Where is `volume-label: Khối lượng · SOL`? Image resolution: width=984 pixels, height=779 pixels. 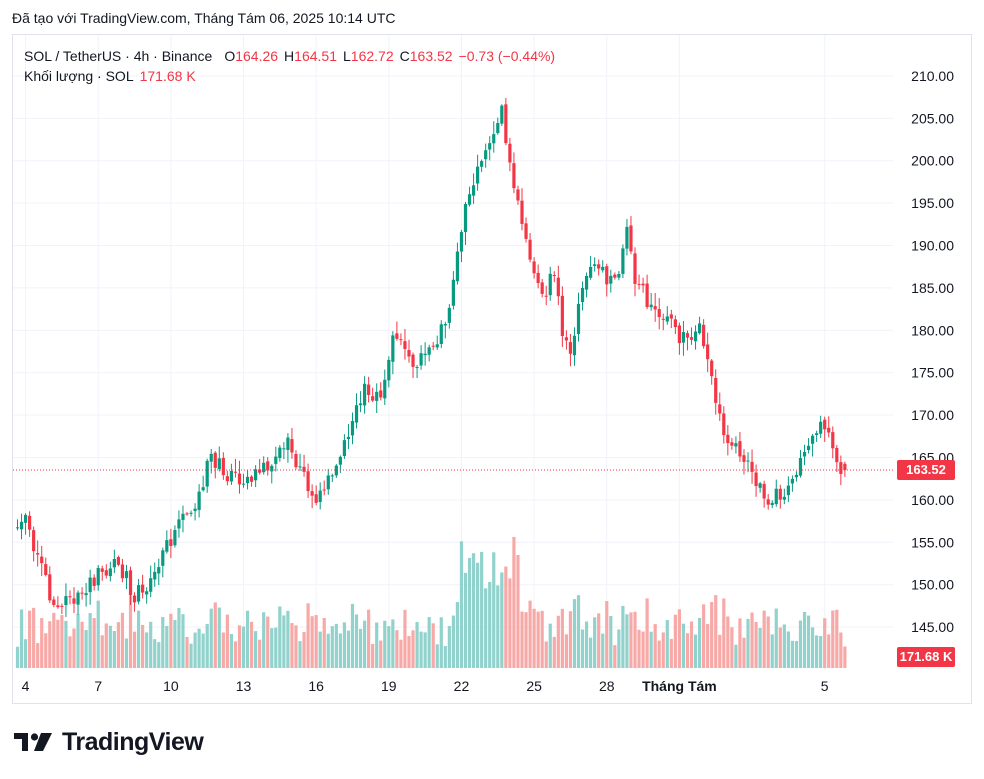 volume-label: Khối lượng · SOL is located at coordinates (79, 76).